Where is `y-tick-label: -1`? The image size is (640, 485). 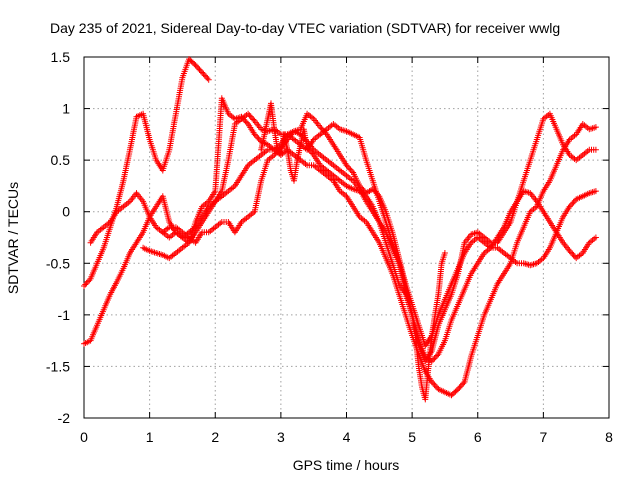 y-tick-label: -1 is located at coordinates (64, 315).